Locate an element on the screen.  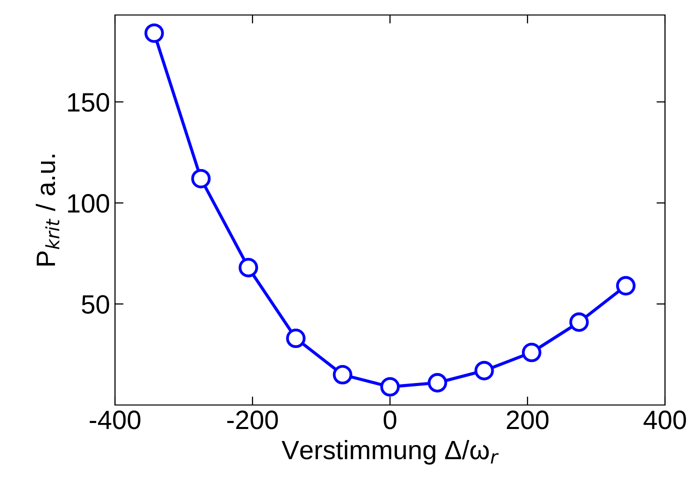
x-tick-label: 200 is located at coordinates (527, 420).